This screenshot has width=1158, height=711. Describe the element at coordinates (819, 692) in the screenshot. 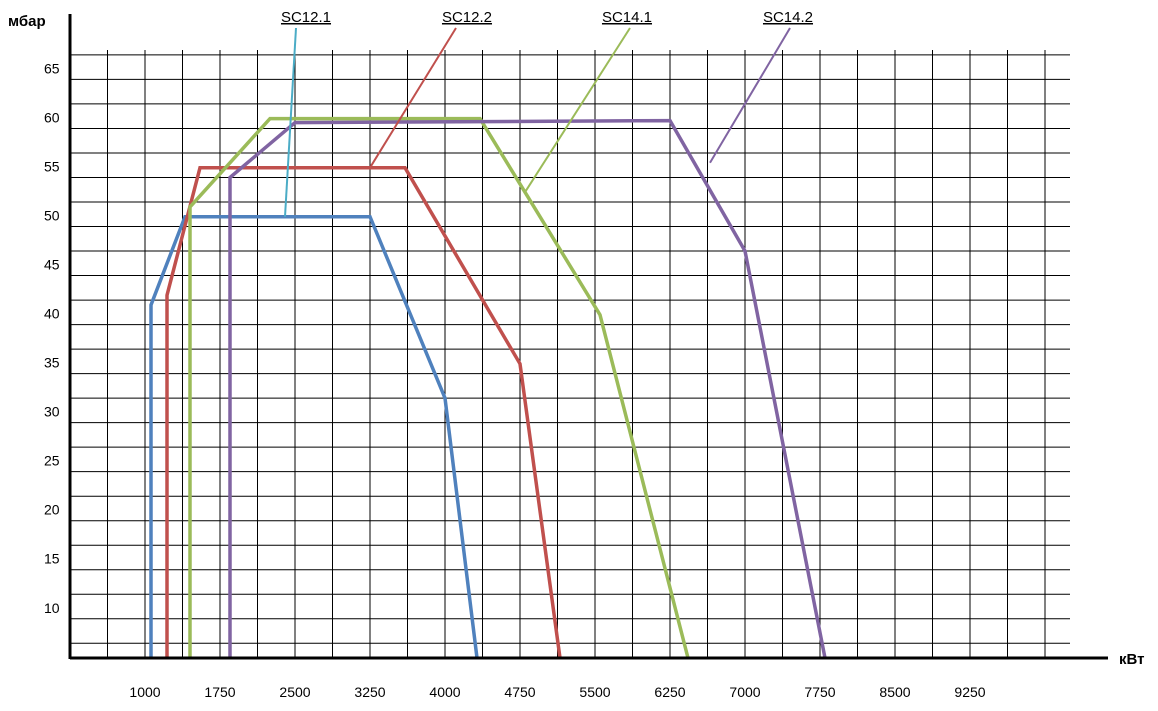

I see `x-tick-label: 7750` at that location.